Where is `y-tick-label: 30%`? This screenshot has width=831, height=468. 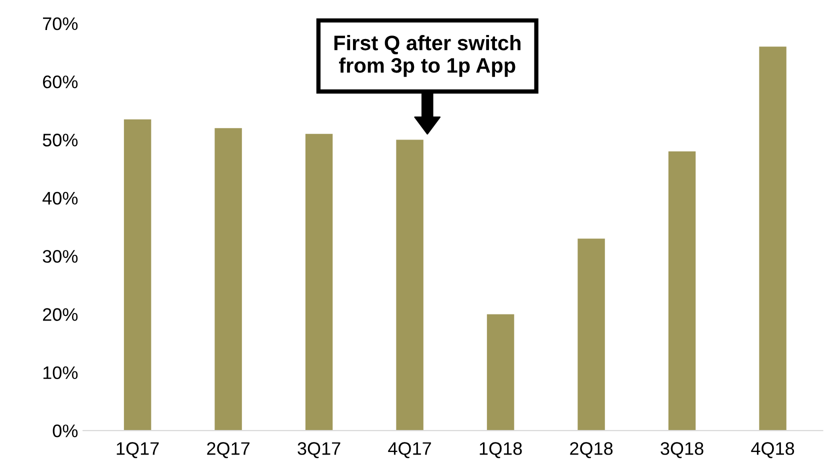
y-tick-label: 30% is located at coordinates (60, 256).